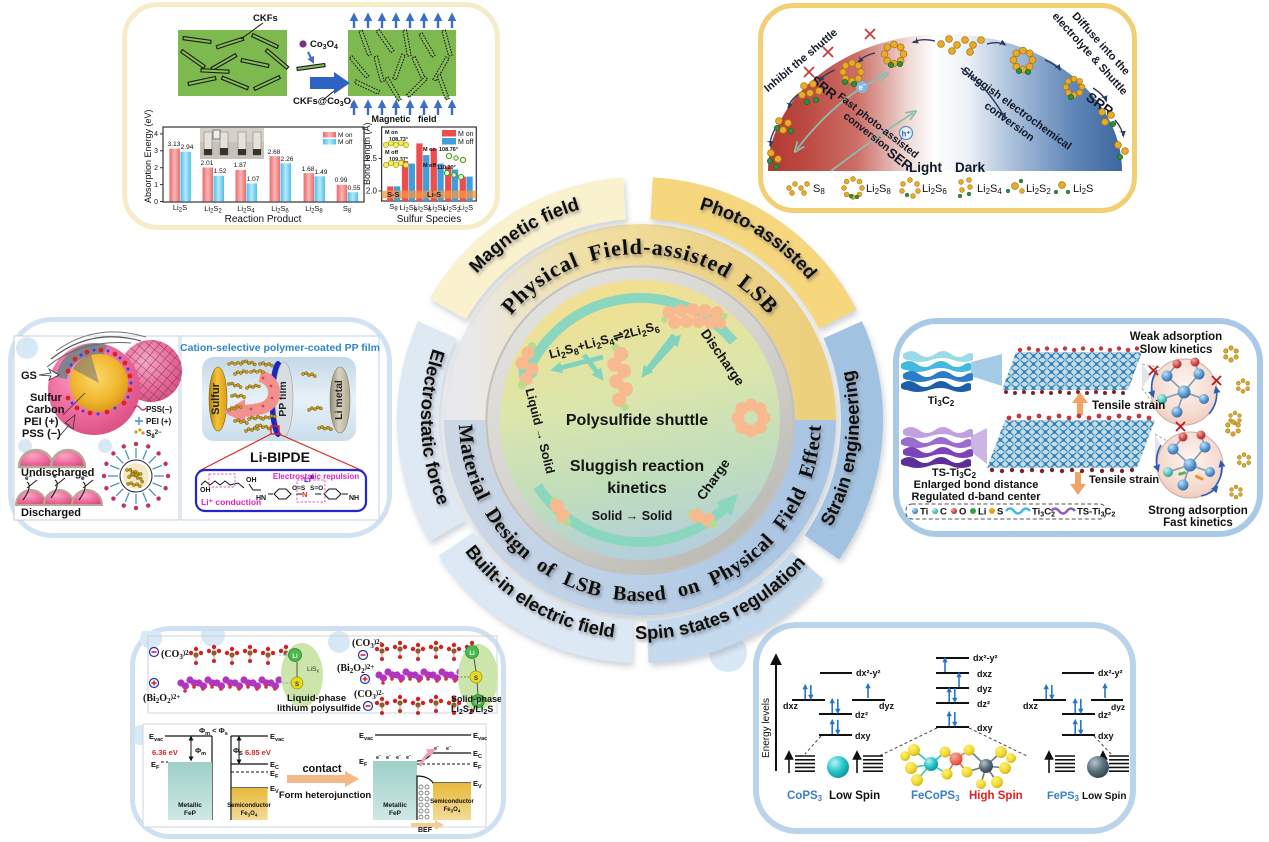 Image resolution: width=1269 pixels, height=842 pixels. Describe the element at coordinates (476, 699) in the screenshot. I see `svg-text: Solid-phase` at that location.